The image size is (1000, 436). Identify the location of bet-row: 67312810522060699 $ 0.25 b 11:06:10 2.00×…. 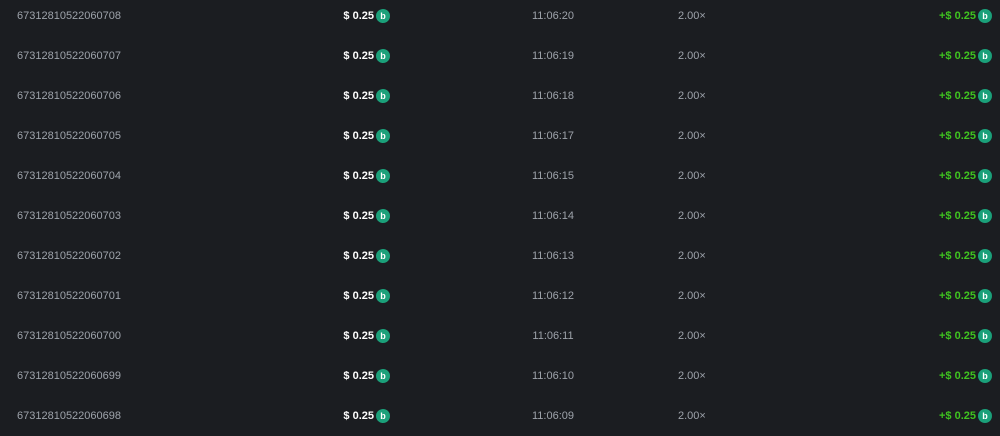
(500, 376).